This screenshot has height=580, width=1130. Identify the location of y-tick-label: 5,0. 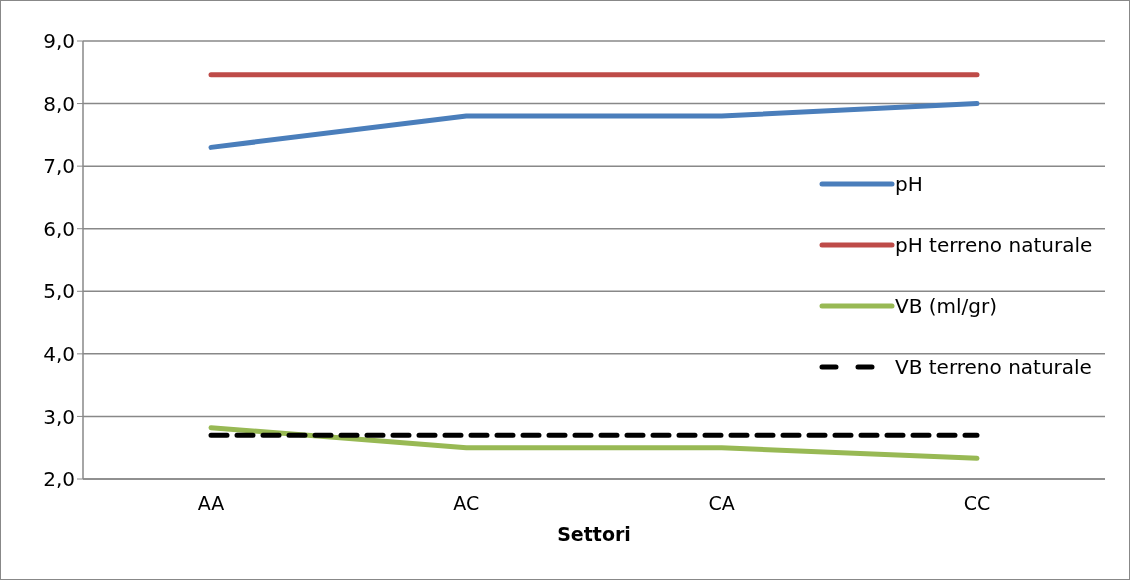
(59, 291).